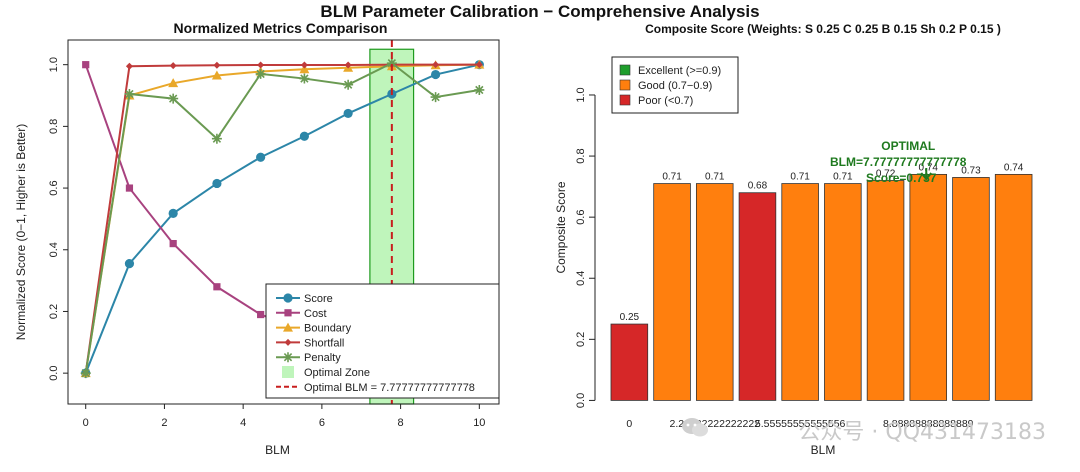 The height and width of the screenshot is (472, 1080). Describe the element at coordinates (328, 329) in the screenshot. I see `legend-label-boundary: Boundary` at that location.